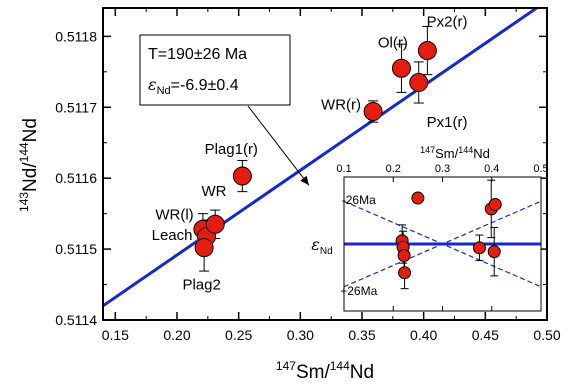  I want to click on main-y-label-base1: Nd/, so click(30, 177).